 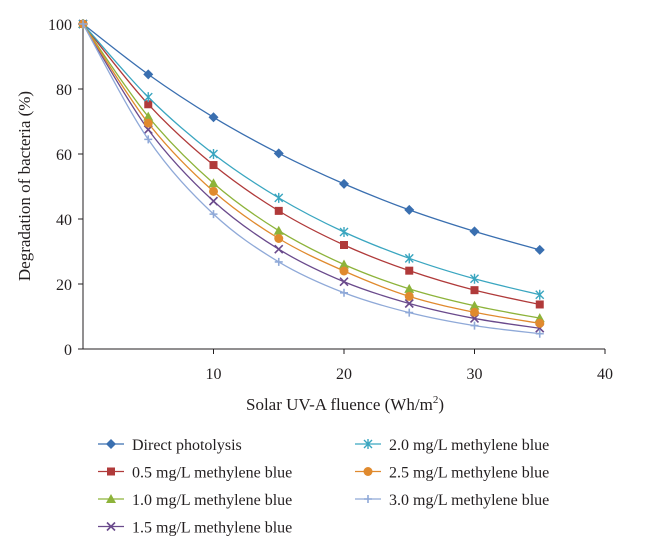 What do you see at coordinates (605, 374) in the screenshot?
I see `x-tick-label: 40` at bounding box center [605, 374].